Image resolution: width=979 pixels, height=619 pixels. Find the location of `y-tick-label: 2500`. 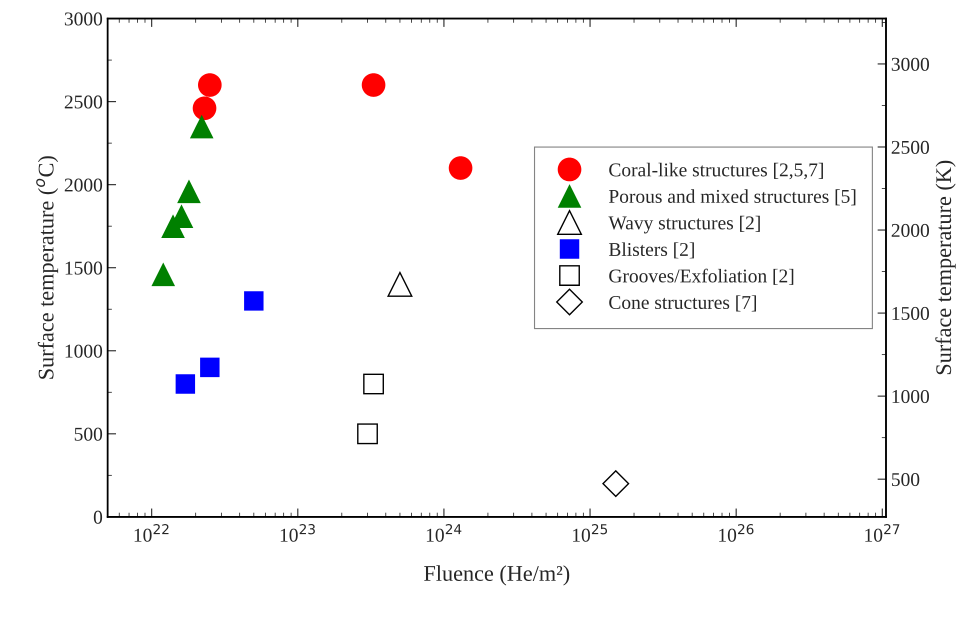

y-tick-label: 2500 is located at coordinates (83, 102).